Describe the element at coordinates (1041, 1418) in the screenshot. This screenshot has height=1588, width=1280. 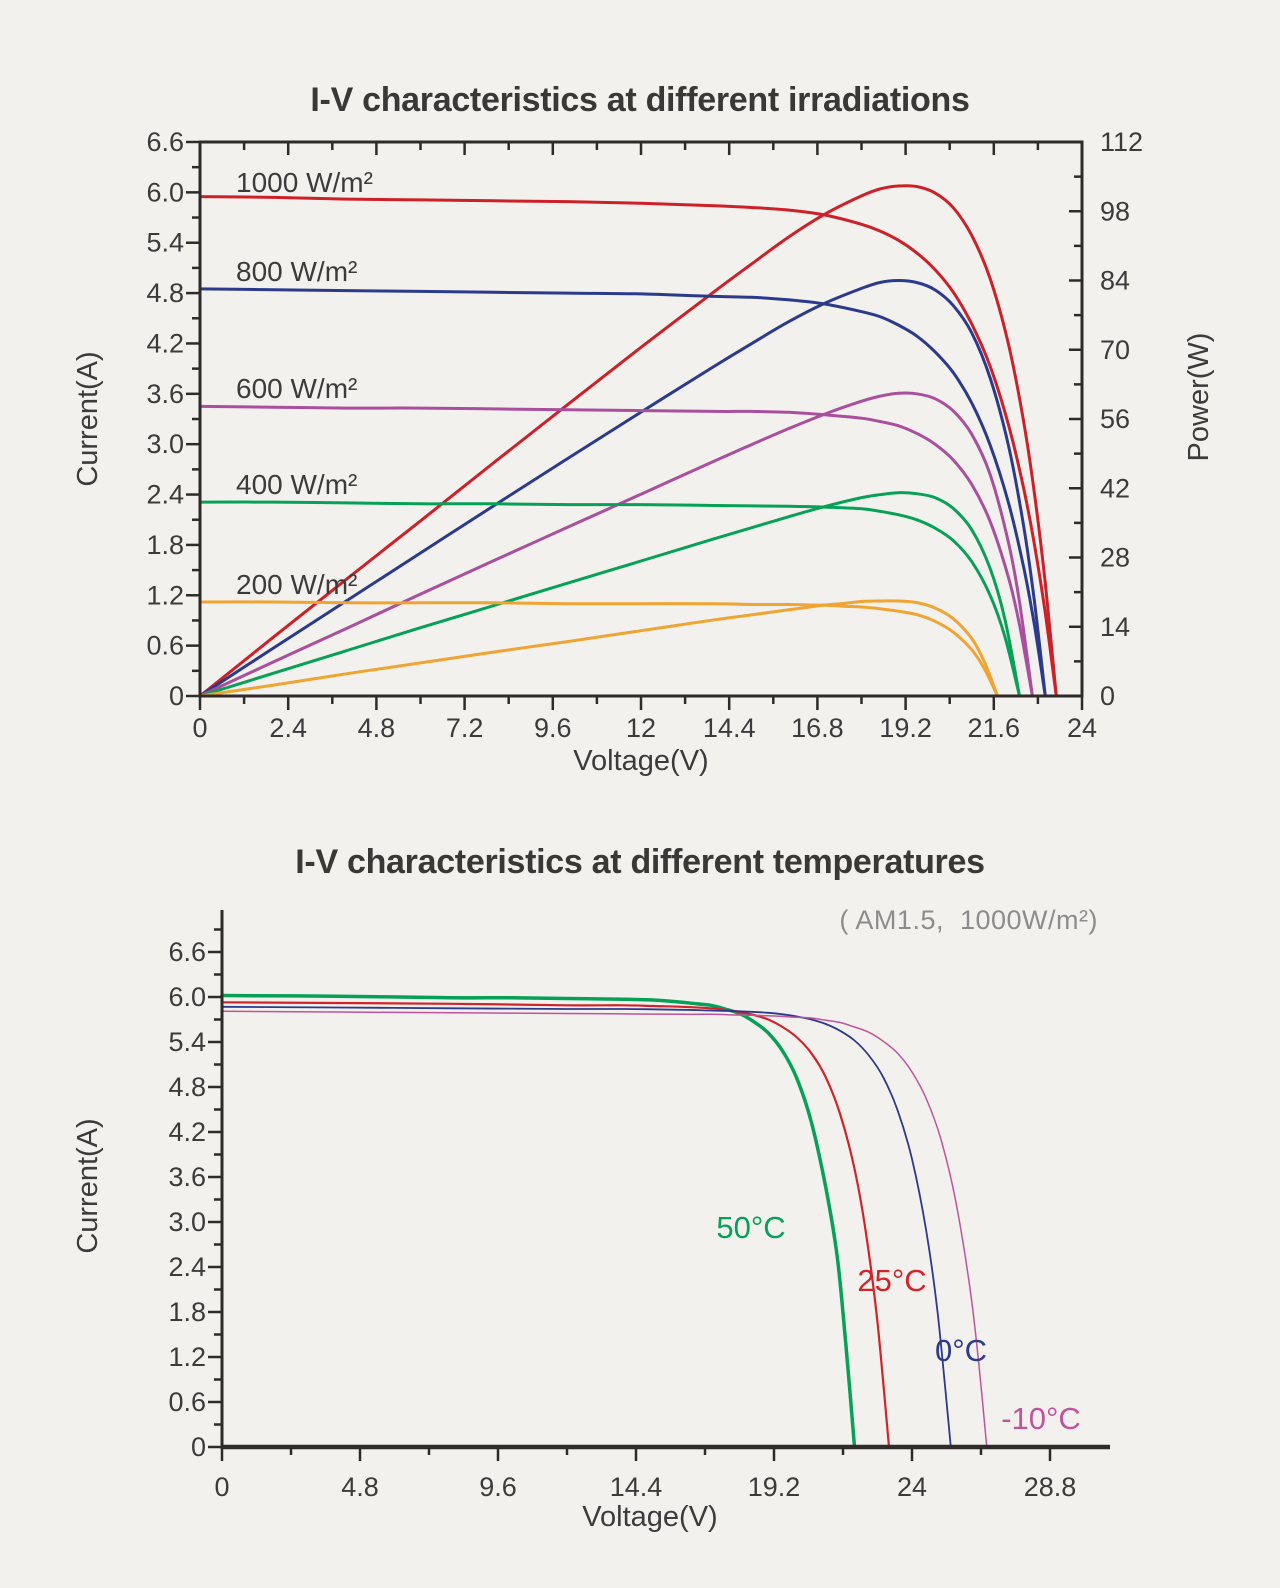
I see `curve-label: -10°C` at that location.